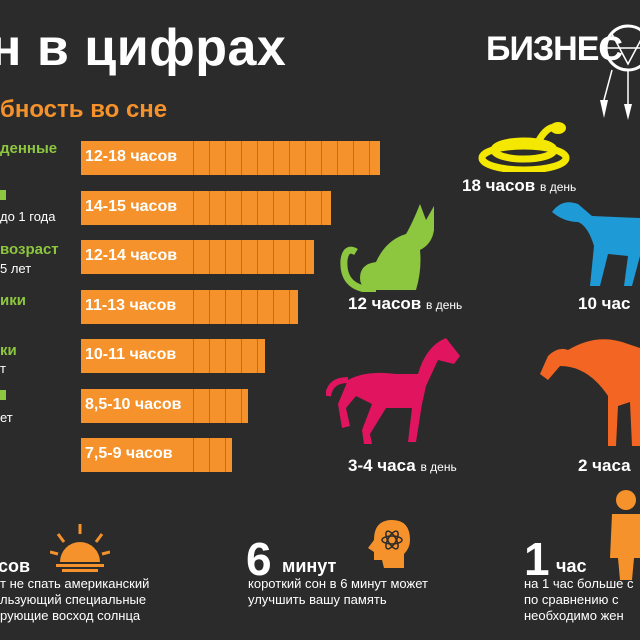 The image size is (640, 640). I want to click on bar: 11-13 часов, so click(189, 306).